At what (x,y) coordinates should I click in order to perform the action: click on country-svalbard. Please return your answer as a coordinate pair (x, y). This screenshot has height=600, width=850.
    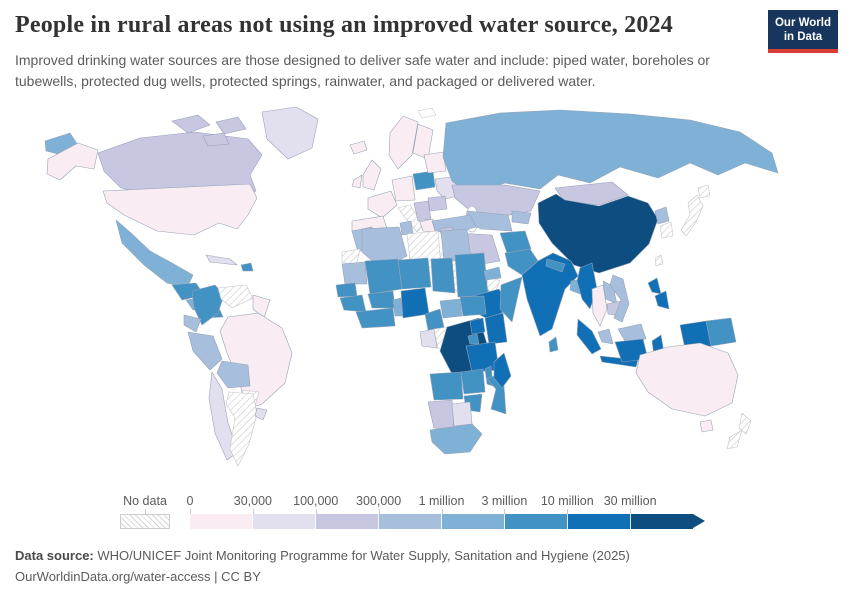
    Looking at the image, I should click on (427, 113).